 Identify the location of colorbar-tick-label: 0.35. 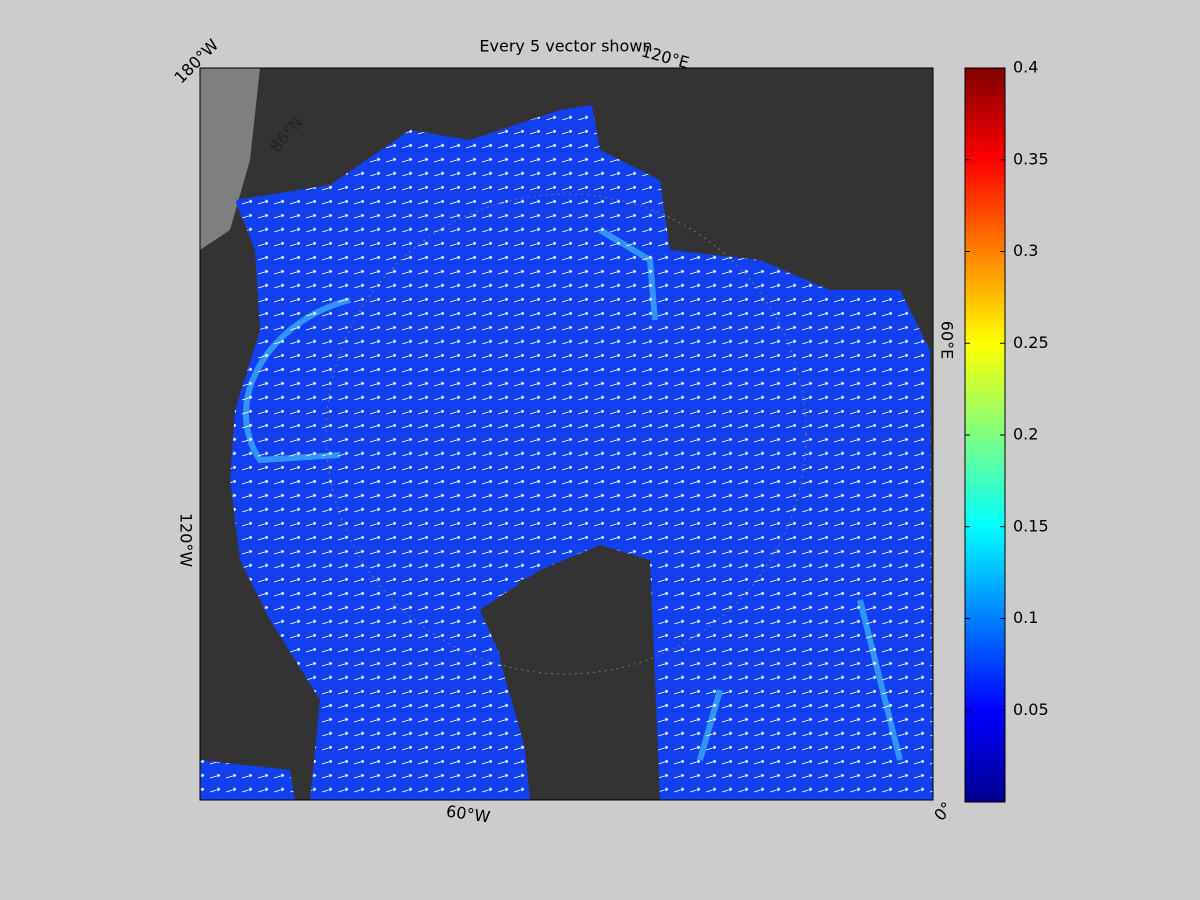
(1031, 158).